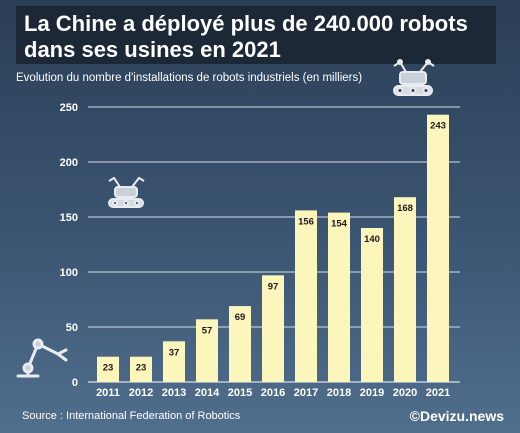 This screenshot has height=433, width=520. What do you see at coordinates (405, 393) in the screenshot?
I see `x-tick-label: 2020` at bounding box center [405, 393].